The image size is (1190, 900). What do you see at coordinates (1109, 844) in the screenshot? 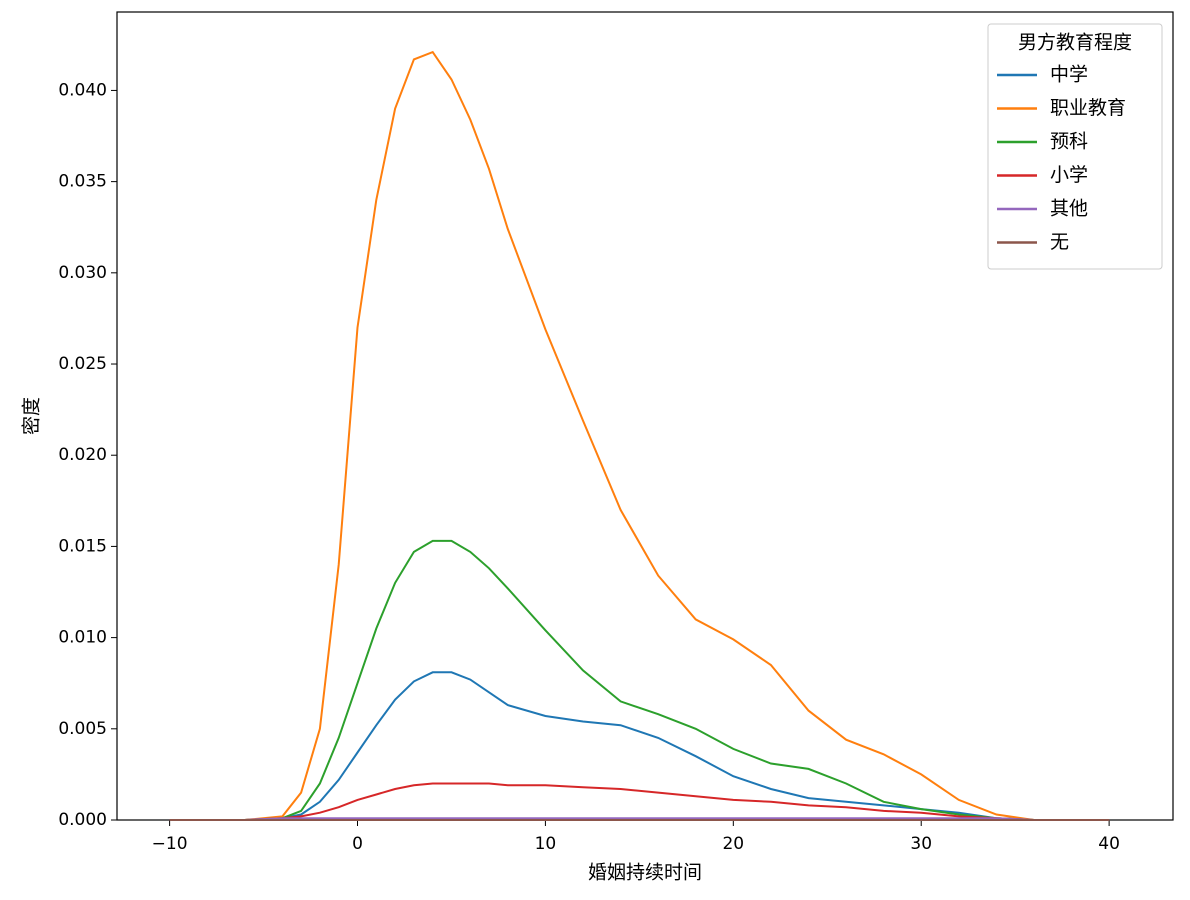
I see `x-tick-label: 40` at bounding box center [1109, 844].